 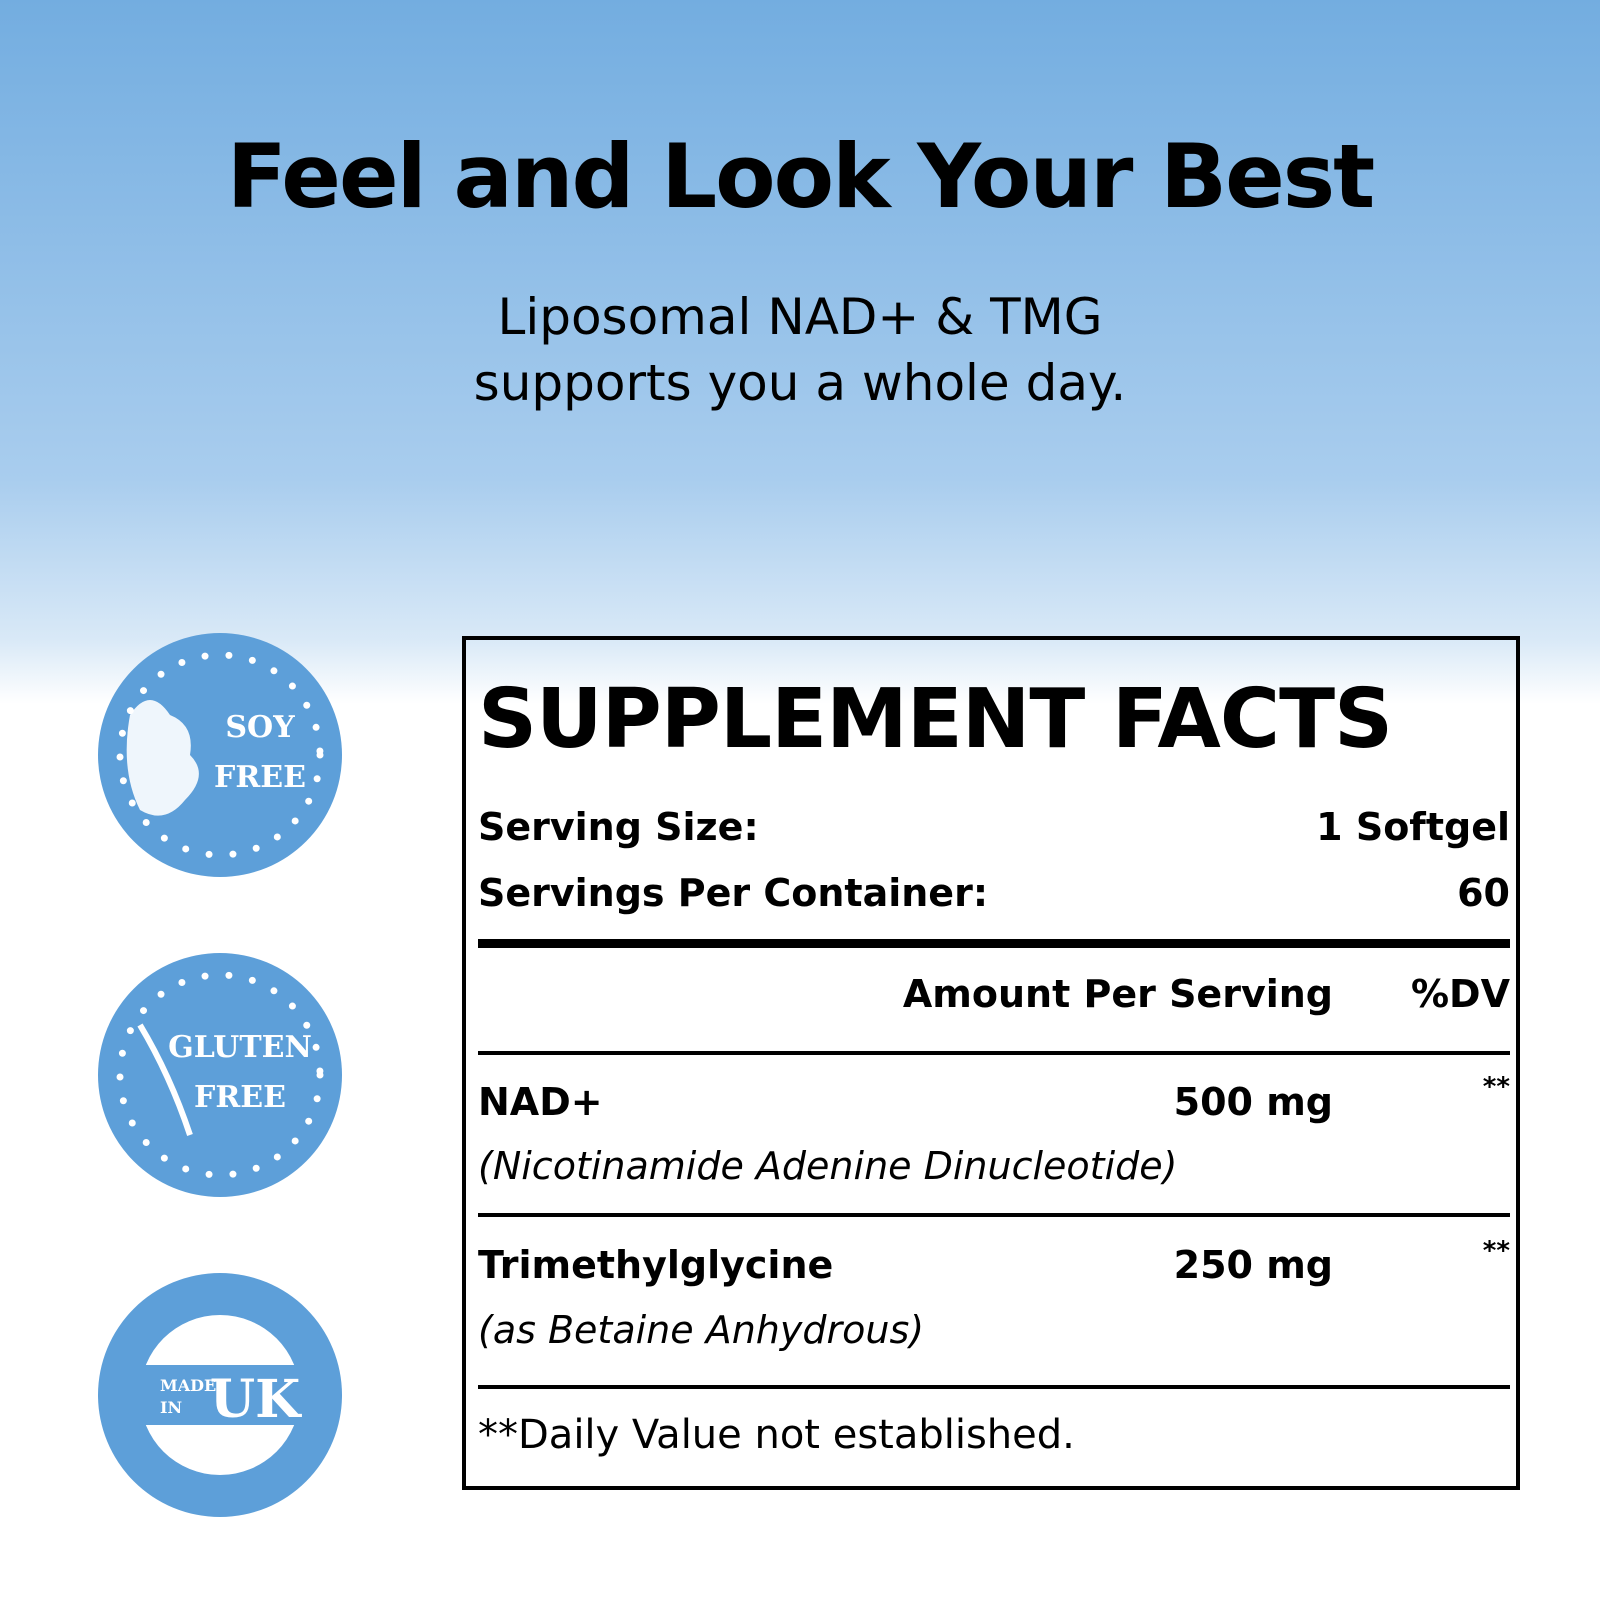 I want to click on nutrient-detail: (as Betaine Anhydrous), so click(x=701, y=1330).